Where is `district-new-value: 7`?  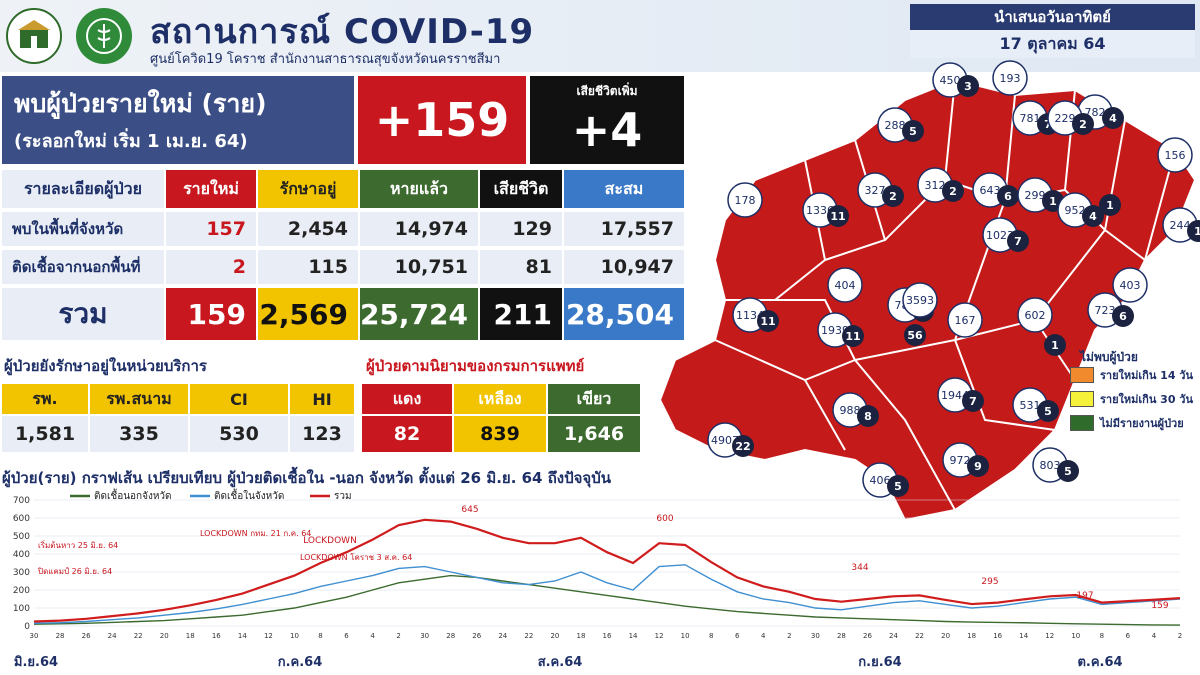
district-new-value: 7 is located at coordinates (973, 401).